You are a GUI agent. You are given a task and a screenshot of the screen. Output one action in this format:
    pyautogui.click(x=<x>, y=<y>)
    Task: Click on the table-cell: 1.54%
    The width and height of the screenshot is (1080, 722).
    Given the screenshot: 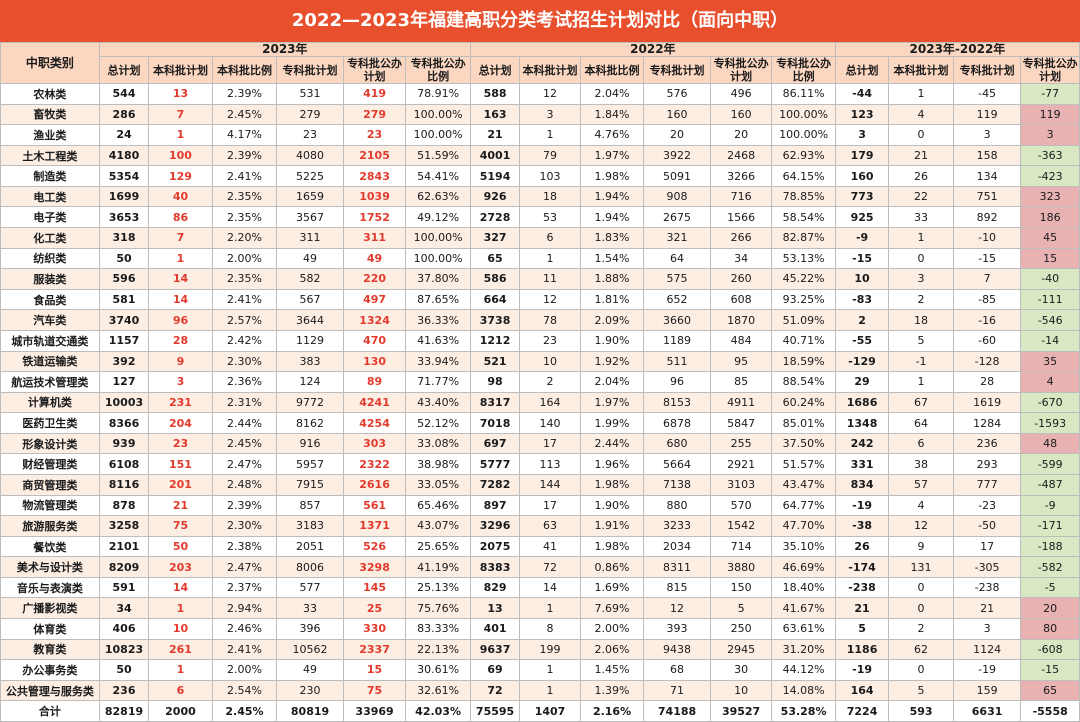 What is the action you would take?
    pyautogui.click(x=612, y=258)
    